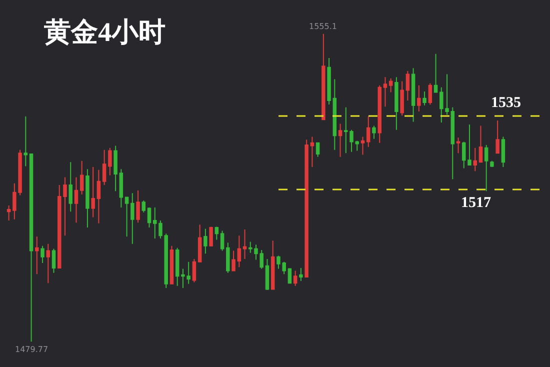 The height and width of the screenshot is (367, 550). What do you see at coordinates (104, 31) in the screenshot?
I see `chart-title: 黄金4小时` at bounding box center [104, 31].